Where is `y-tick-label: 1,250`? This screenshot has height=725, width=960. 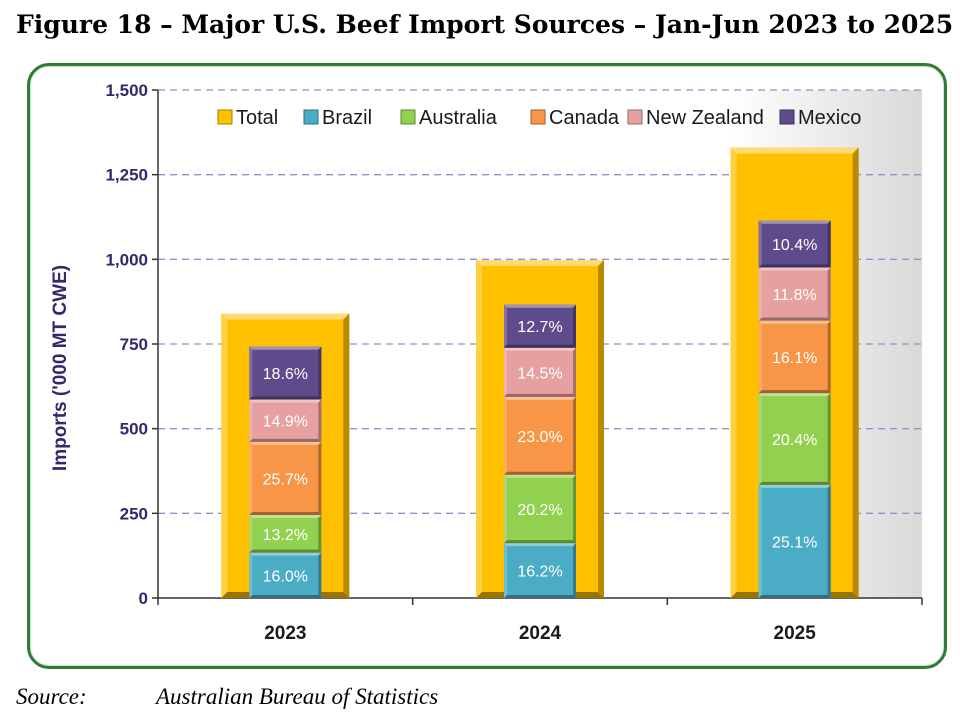 y-tick-label: 1,250 is located at coordinates (126, 175).